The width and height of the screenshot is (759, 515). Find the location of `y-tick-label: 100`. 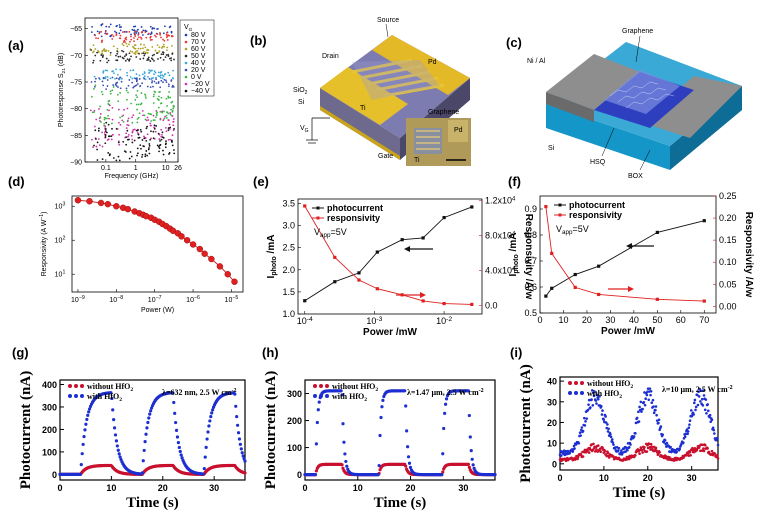

y-tick-label: 100 is located at coordinates (294, 448).